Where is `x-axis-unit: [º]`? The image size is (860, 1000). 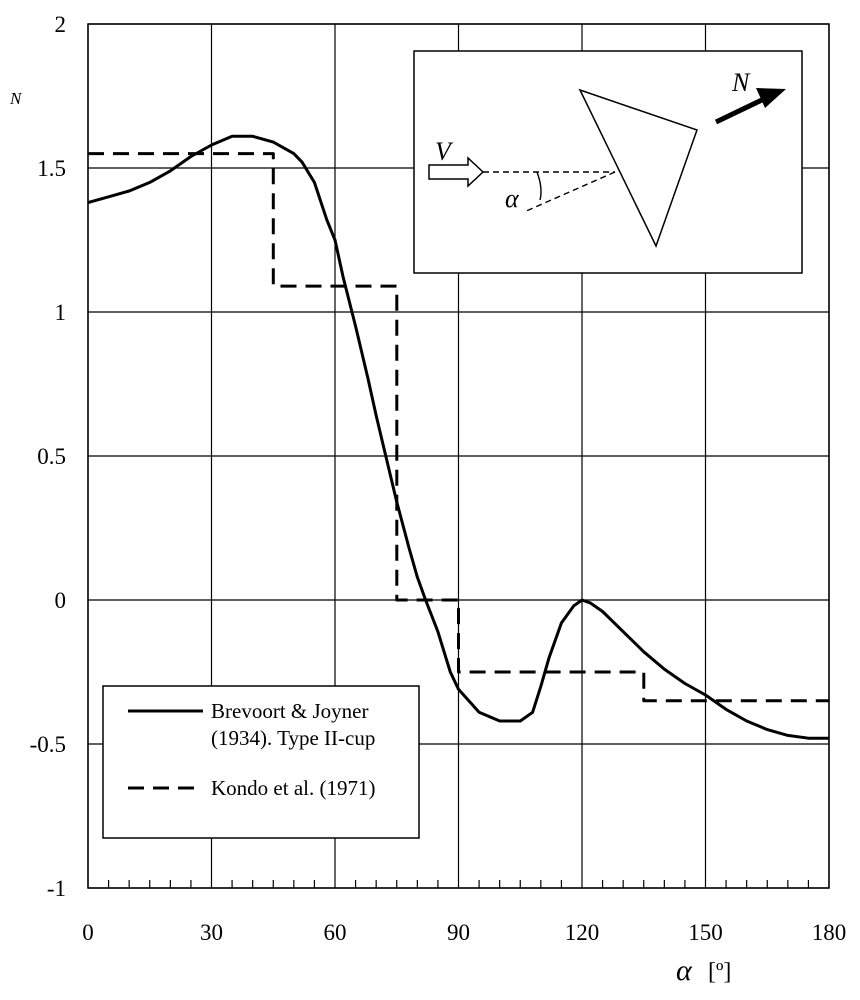 x-axis-unit: [º] is located at coordinates (719, 972).